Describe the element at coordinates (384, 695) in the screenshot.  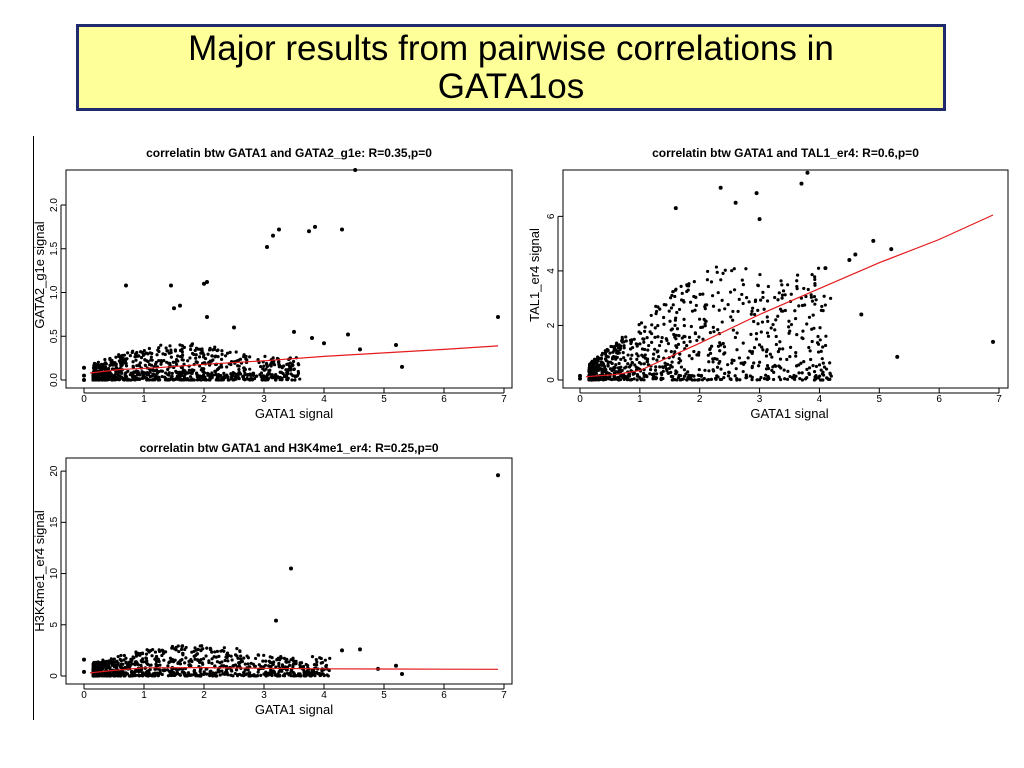
I see `x-tick-label: 5` at that location.